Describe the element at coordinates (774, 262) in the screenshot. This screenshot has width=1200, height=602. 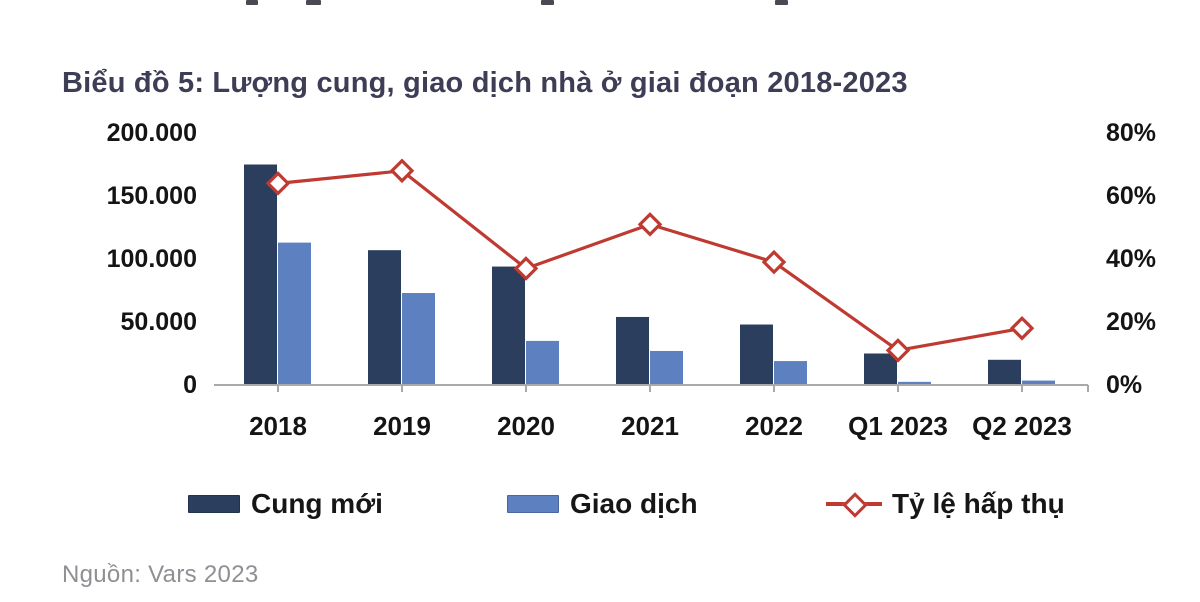
I see `line-marker-2022` at that location.